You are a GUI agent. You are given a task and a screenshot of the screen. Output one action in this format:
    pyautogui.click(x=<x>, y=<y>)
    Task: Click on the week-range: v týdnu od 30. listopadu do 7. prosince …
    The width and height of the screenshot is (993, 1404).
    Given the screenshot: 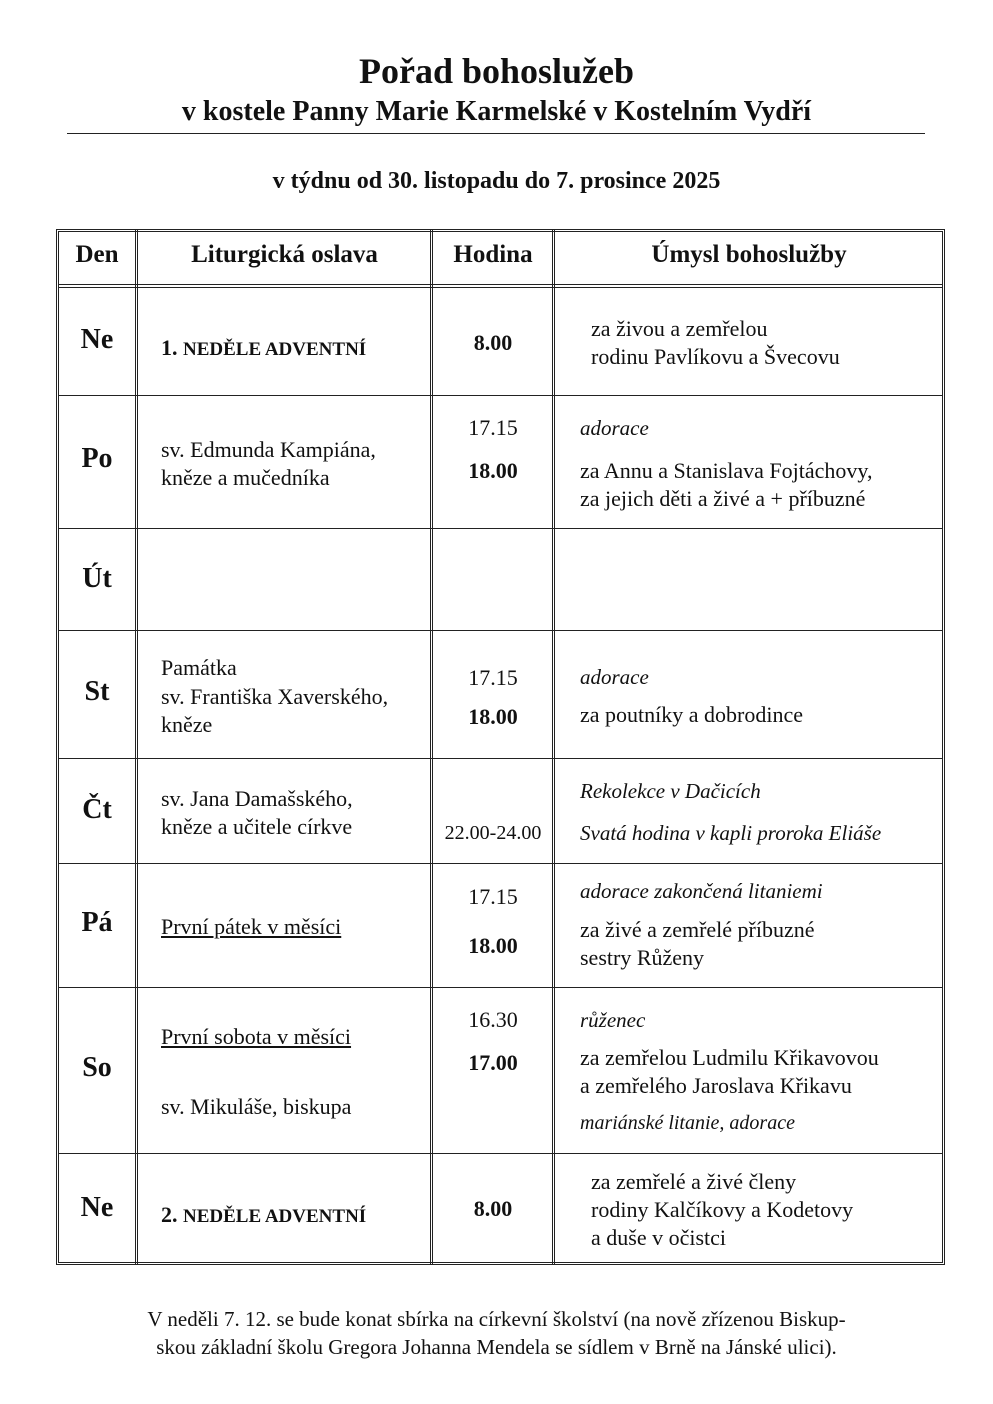 What is the action you would take?
    pyautogui.click(x=496, y=181)
    